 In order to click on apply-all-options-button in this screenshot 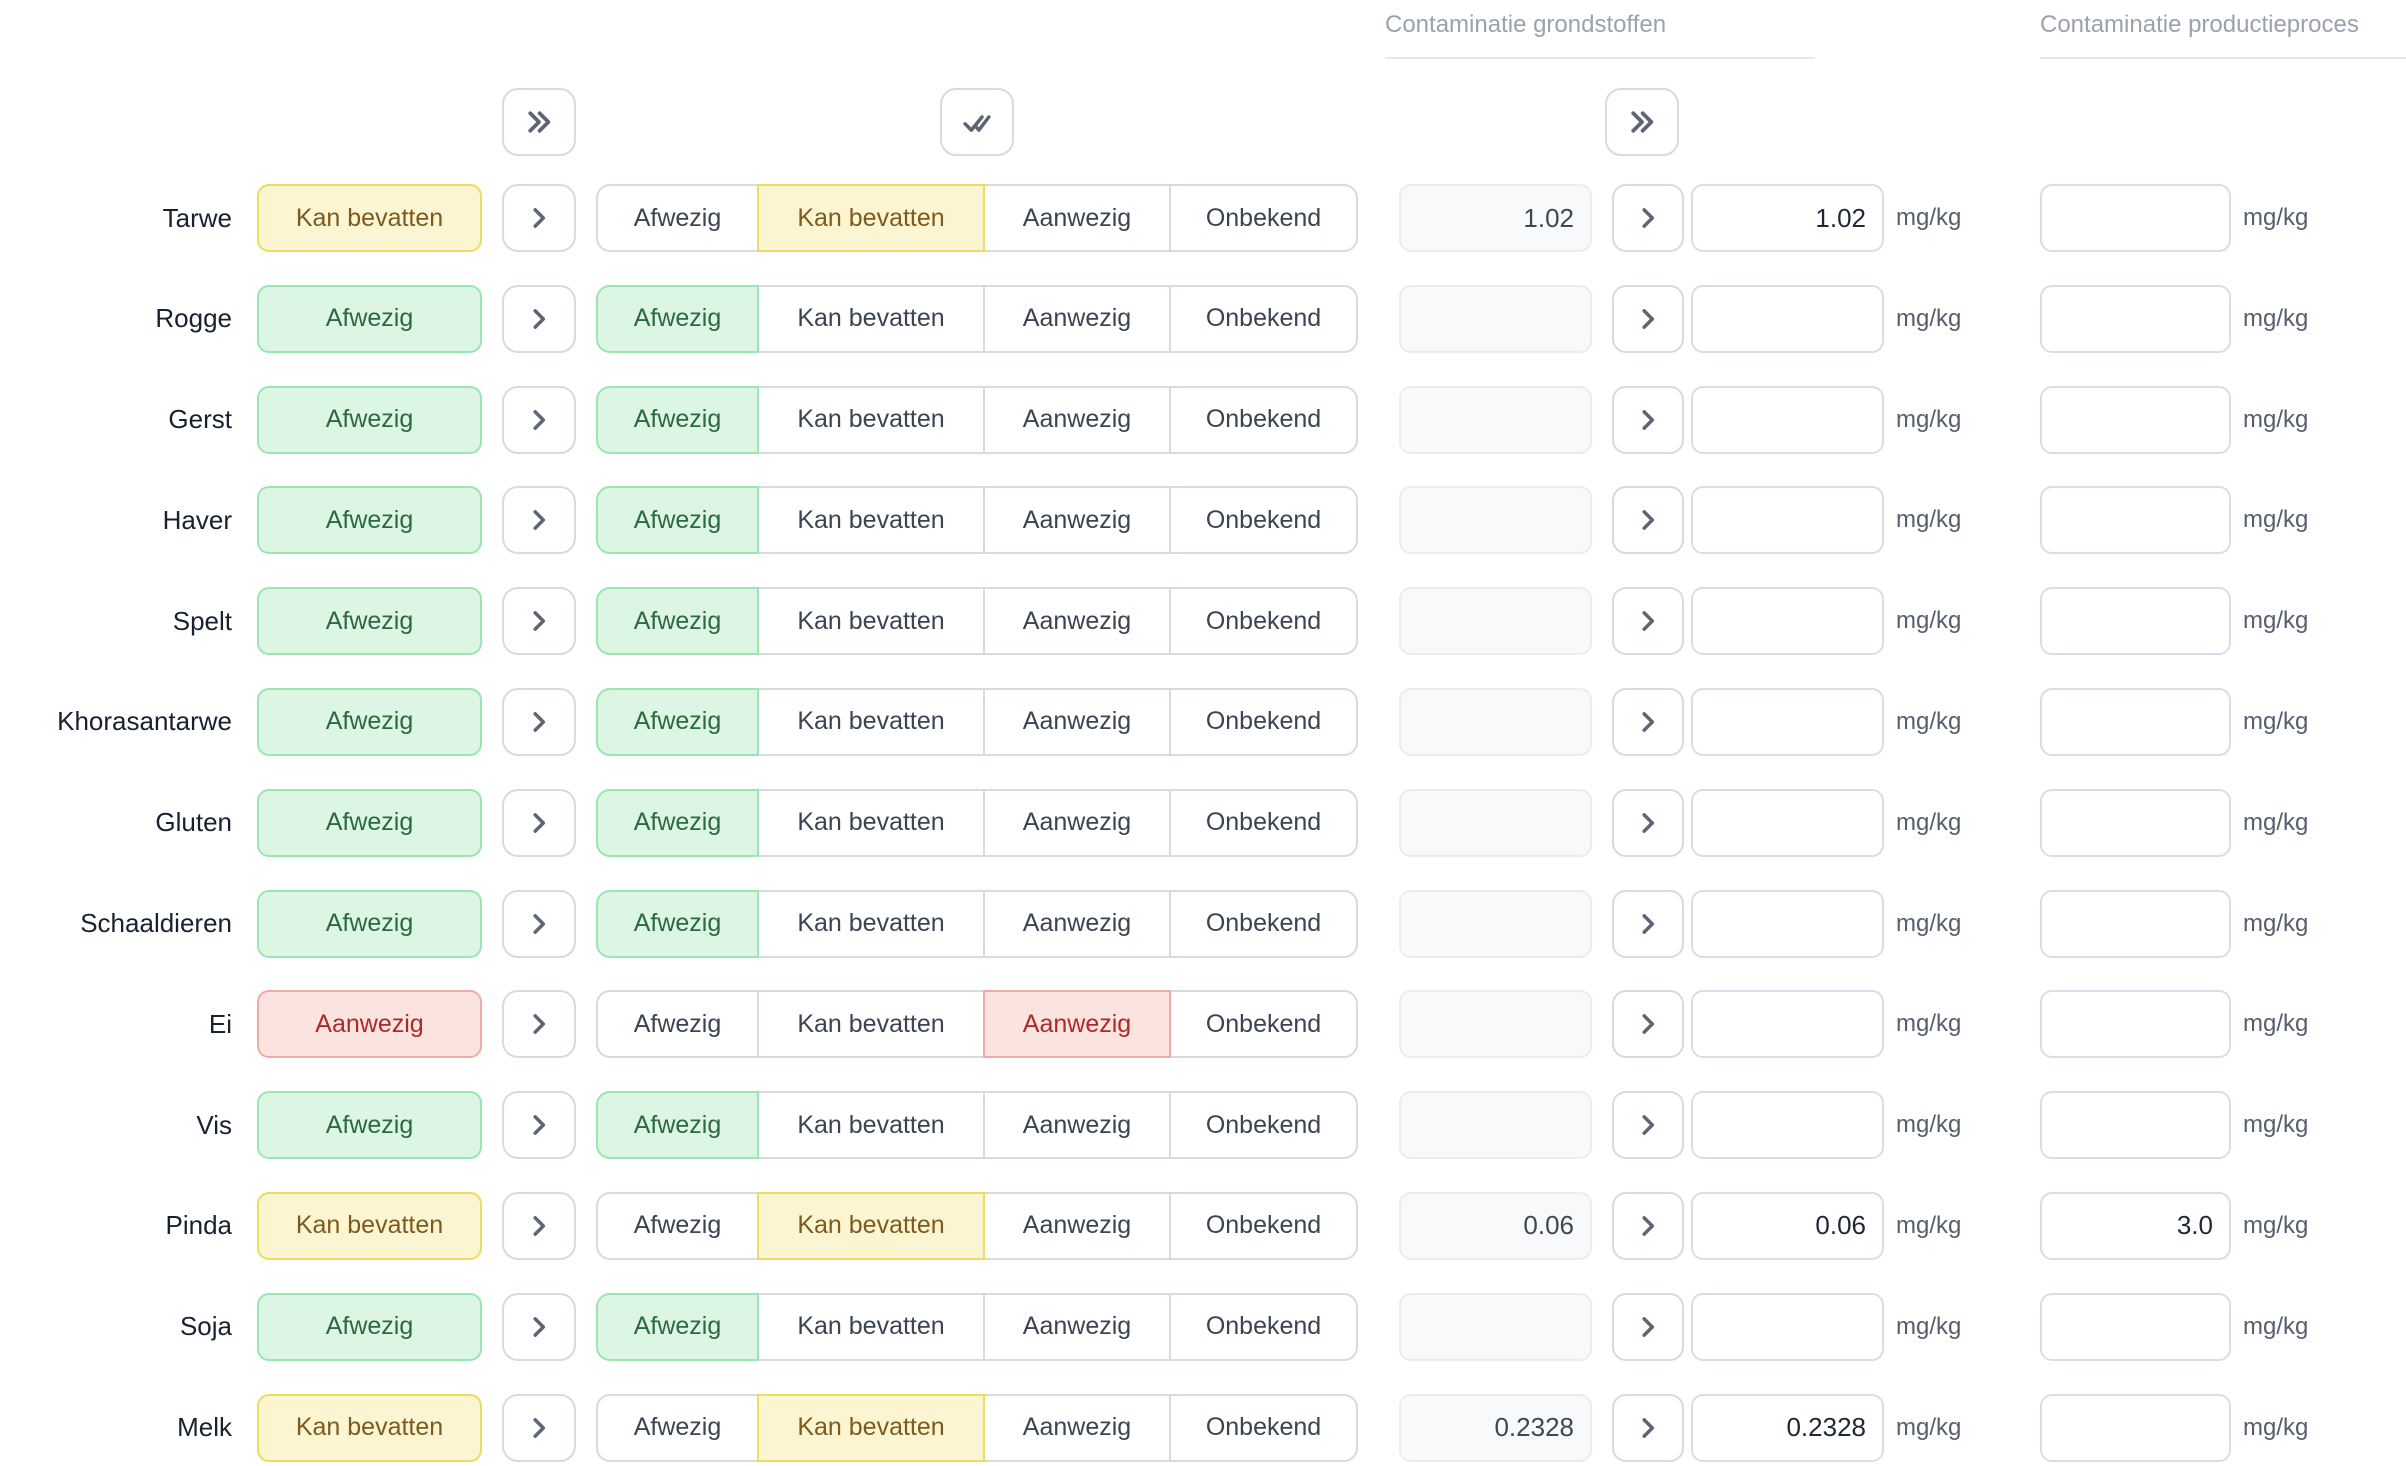, I will do `click(977, 122)`.